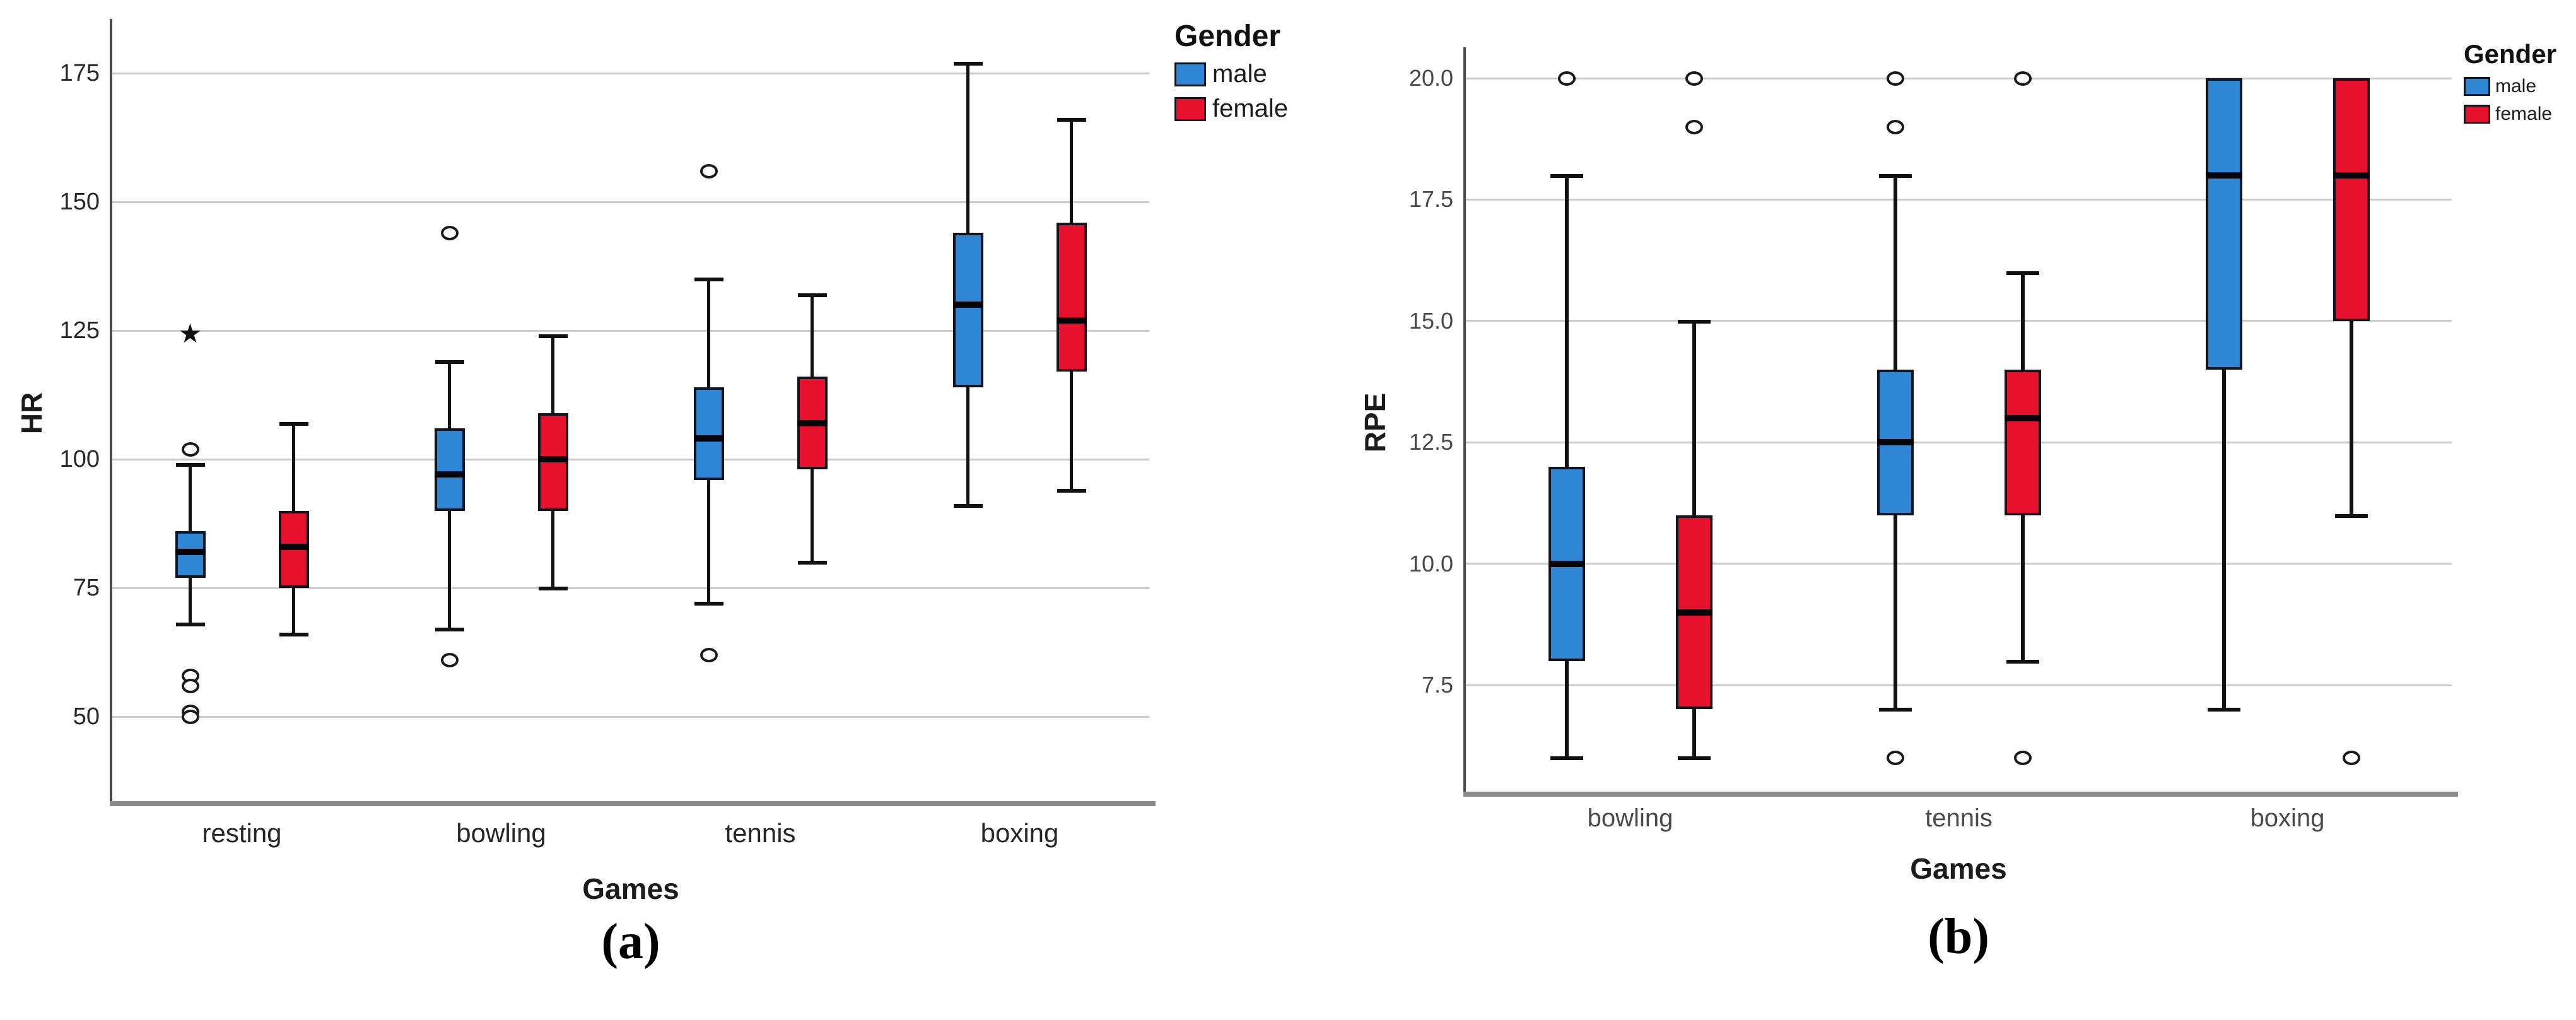  Describe the element at coordinates (553, 336) in the screenshot. I see `whisker-cap-upper-female-bowling` at that location.